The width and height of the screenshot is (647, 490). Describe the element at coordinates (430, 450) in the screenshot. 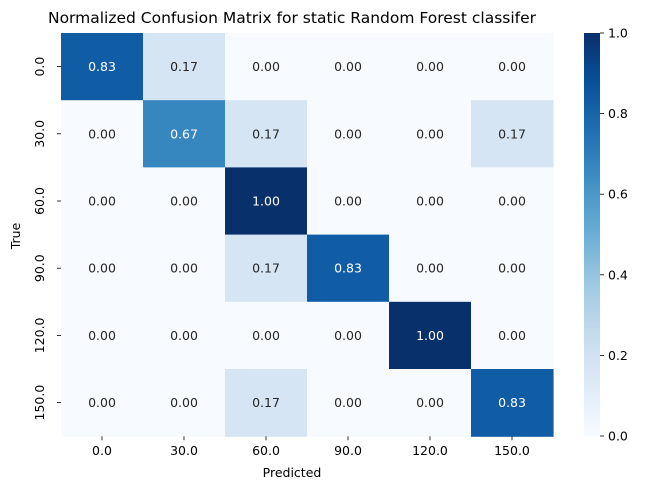

I see `x-tick-label: 120.0` at that location.